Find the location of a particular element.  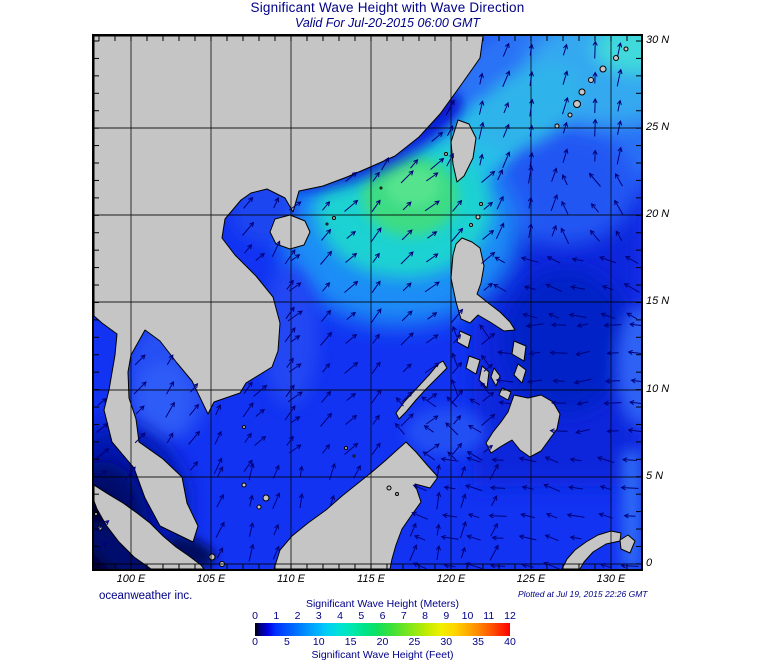

colorbar-tick-meters: 7 is located at coordinates (403, 616).